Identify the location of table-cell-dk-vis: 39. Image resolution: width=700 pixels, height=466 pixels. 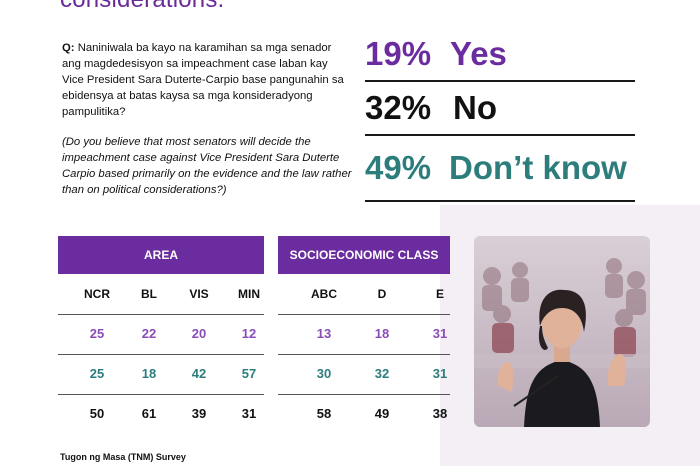
(199, 413).